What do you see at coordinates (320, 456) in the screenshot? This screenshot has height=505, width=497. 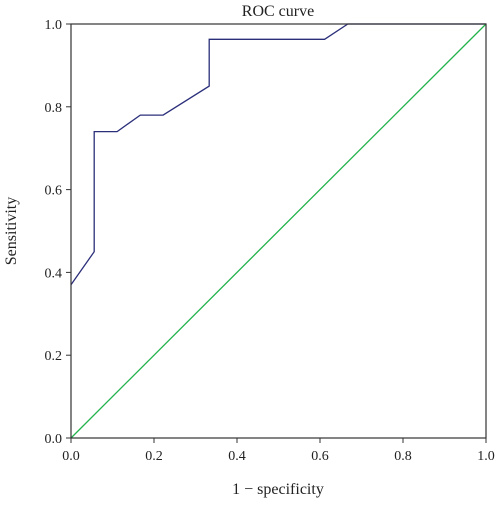 I see `x-tick-label: 0.6` at bounding box center [320, 456].